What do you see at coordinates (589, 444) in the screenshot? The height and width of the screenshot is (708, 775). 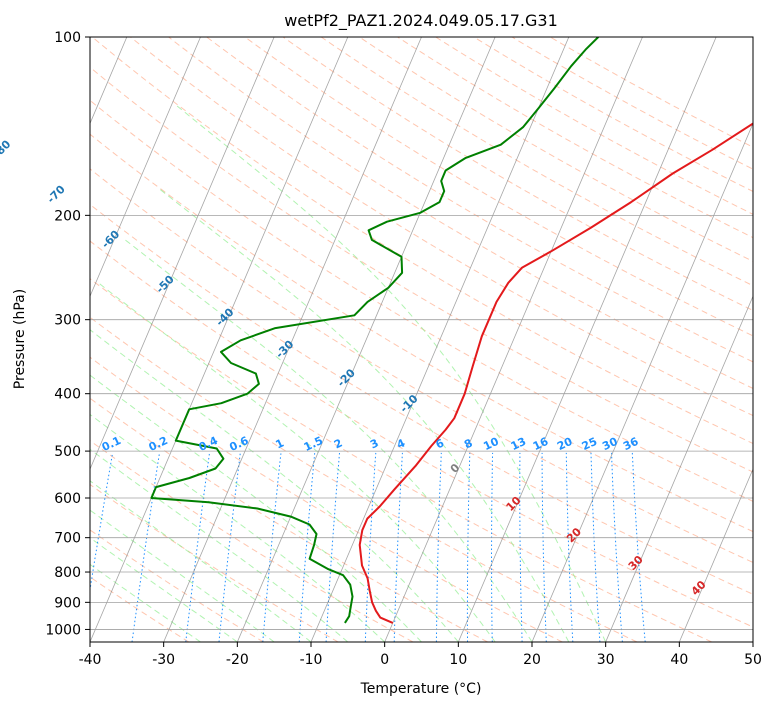 I see `mixing-ratio-label: 25` at bounding box center [589, 444].